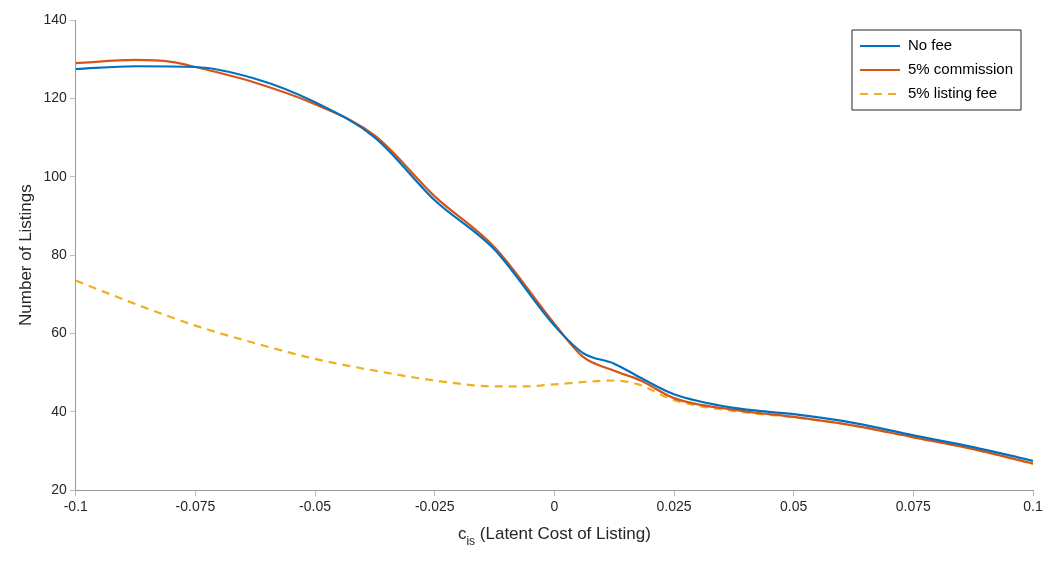 This screenshot has height=561, width=1057. Describe the element at coordinates (59, 332) in the screenshot. I see `y-tick-label: 60` at that location.